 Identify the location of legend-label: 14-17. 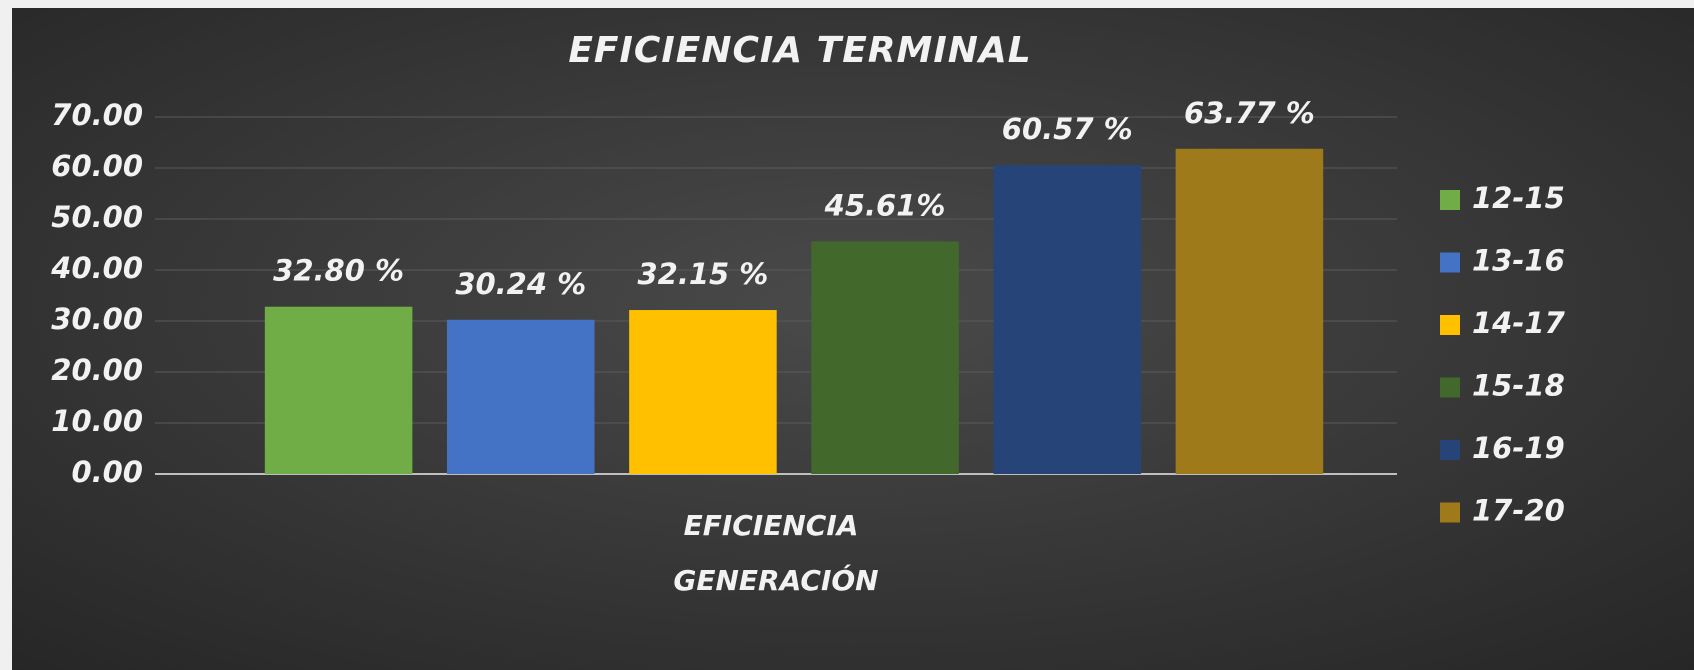
(1519, 323).